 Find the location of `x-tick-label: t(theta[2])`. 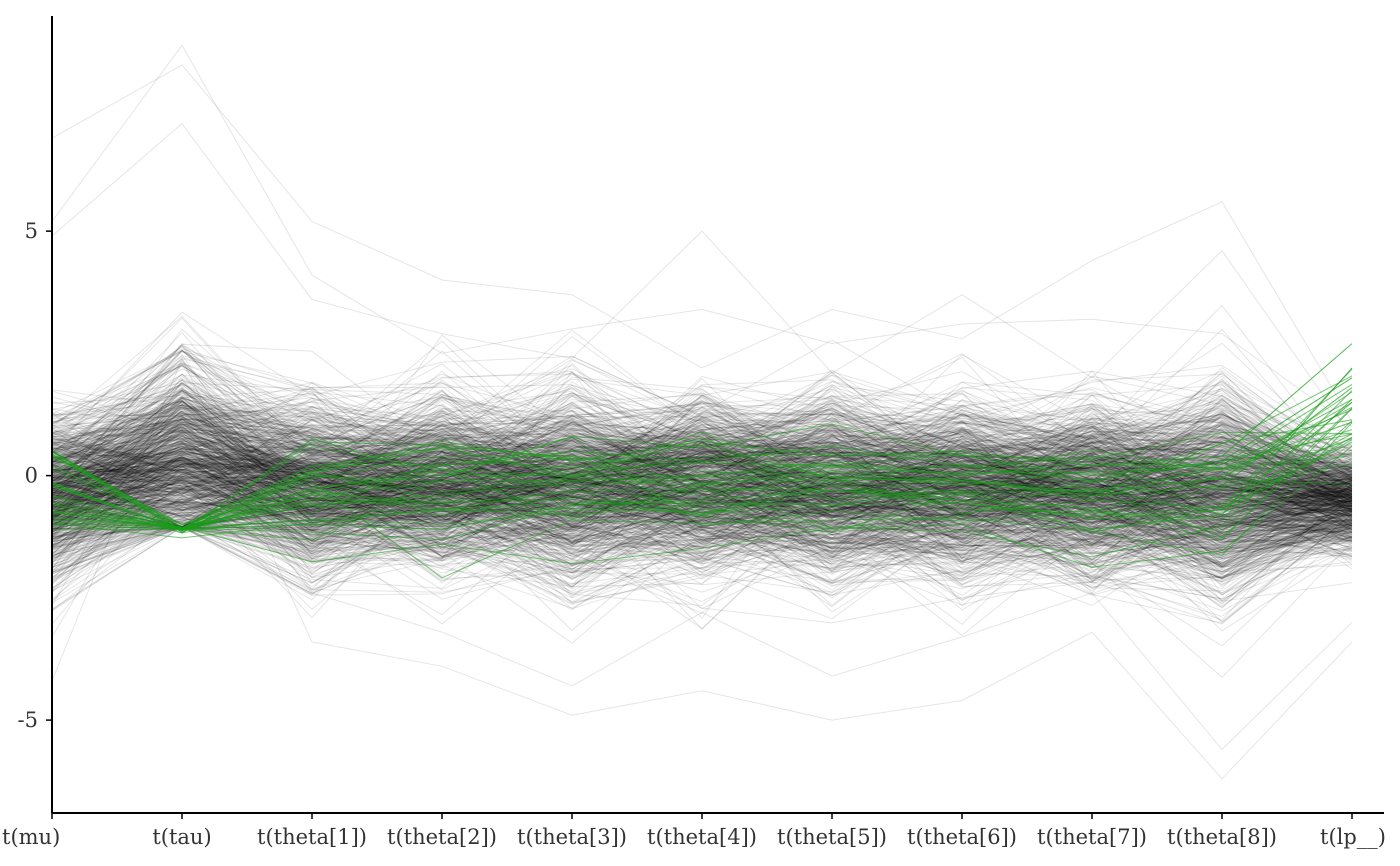

x-tick-label: t(theta[2]) is located at coordinates (442, 837).